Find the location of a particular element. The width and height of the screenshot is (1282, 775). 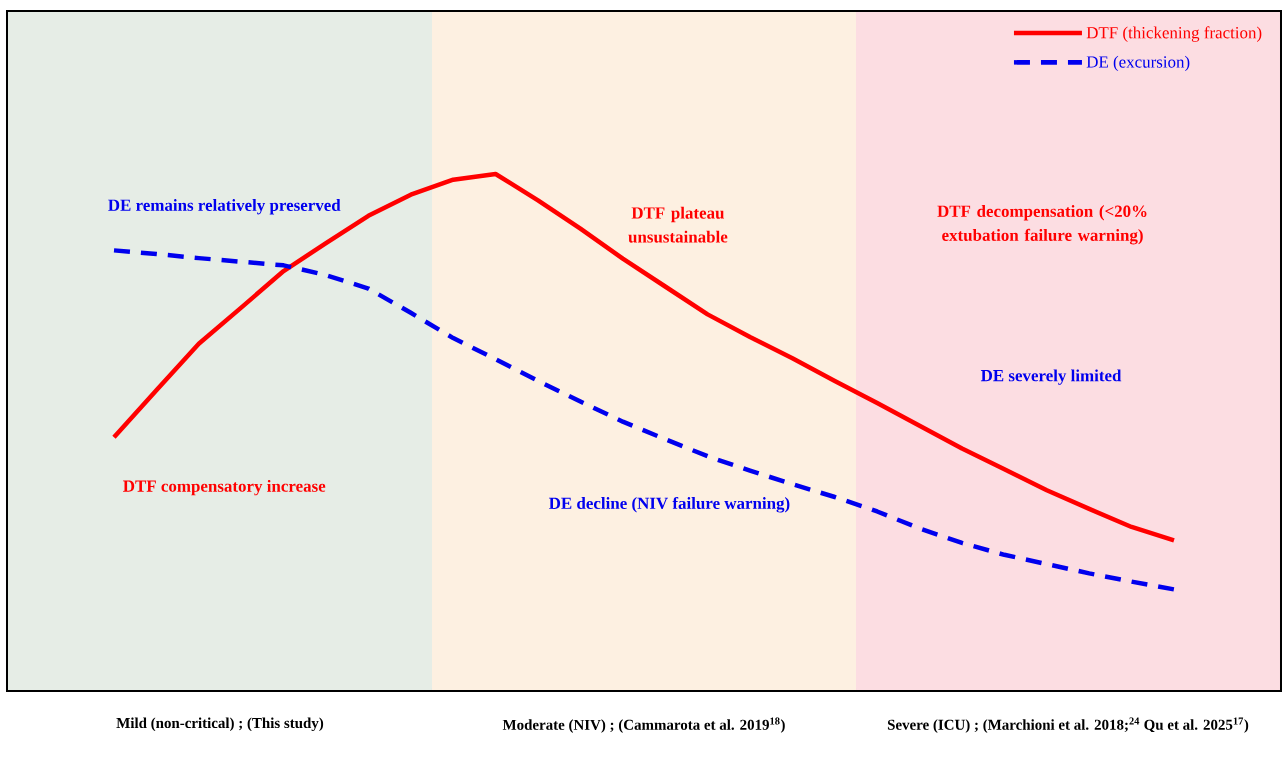

legend-label: DTF (thickening fraction) is located at coordinates (1174, 34).